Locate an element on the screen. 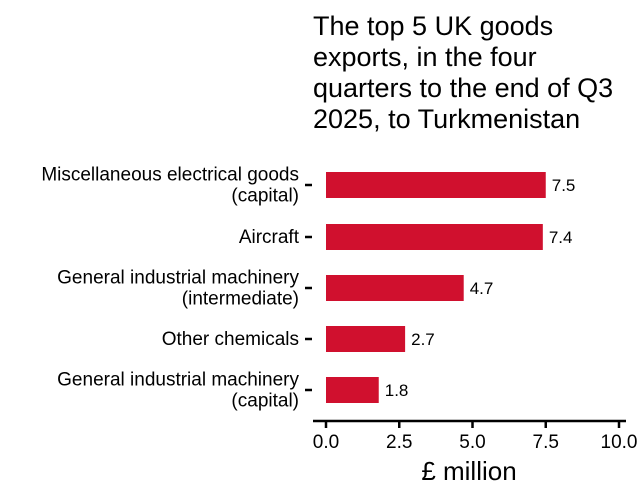  x-tick-label: 10.0 is located at coordinates (619, 442).